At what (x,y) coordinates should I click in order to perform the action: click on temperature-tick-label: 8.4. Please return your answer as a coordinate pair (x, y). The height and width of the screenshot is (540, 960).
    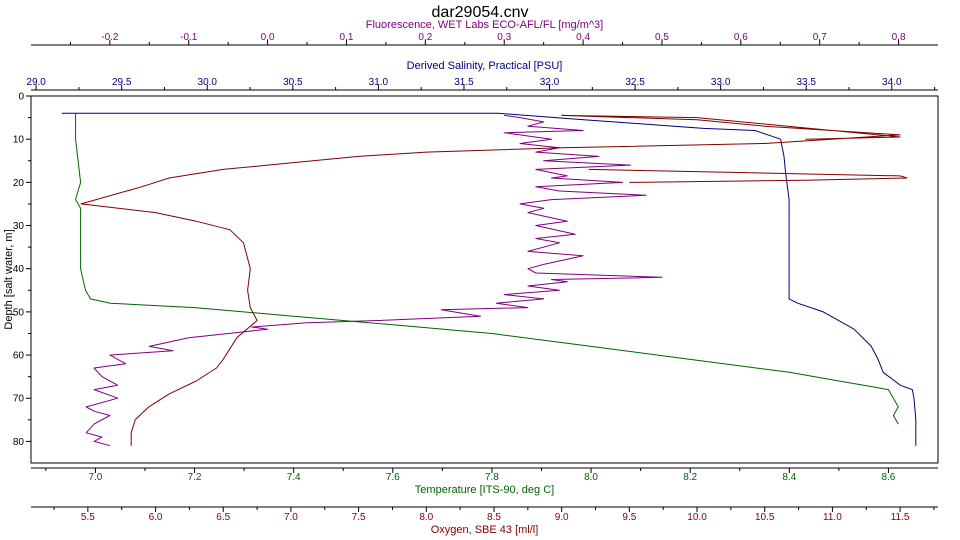
    Looking at the image, I should click on (789, 477).